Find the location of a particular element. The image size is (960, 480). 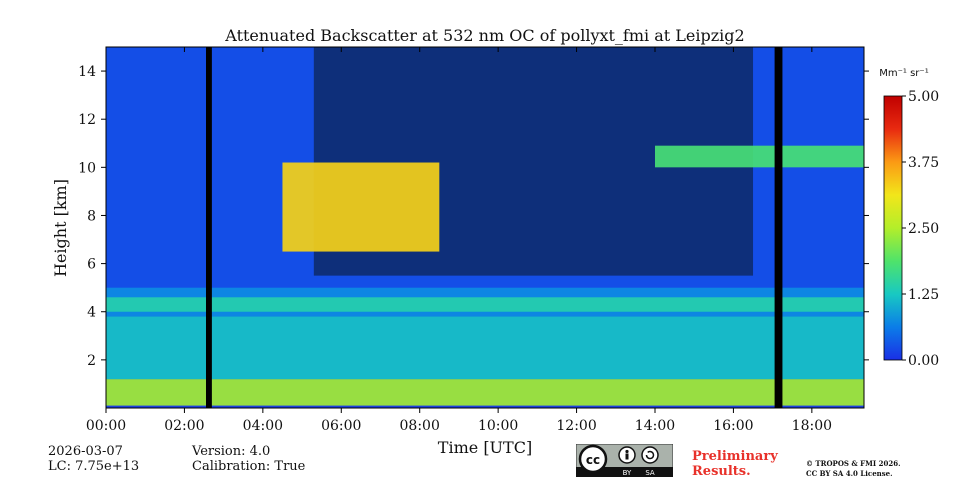

x-tick-label: 18:00 is located at coordinates (812, 426).